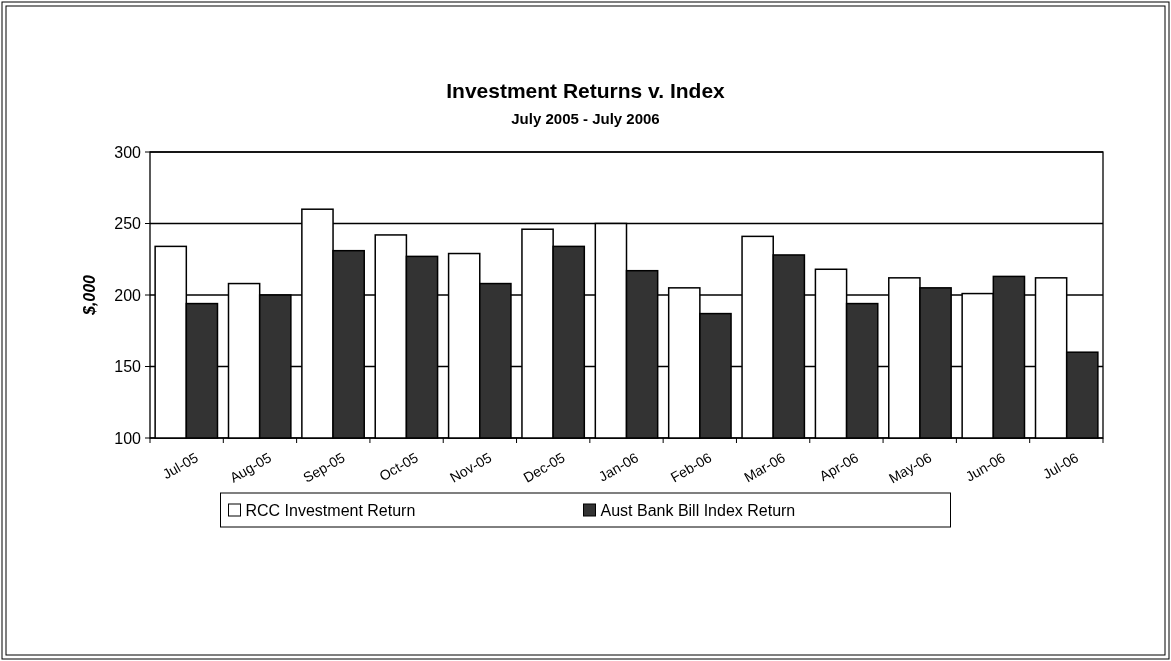  What do you see at coordinates (698, 510) in the screenshot?
I see `legend-label: Aust Bank Bill Index Return` at bounding box center [698, 510].